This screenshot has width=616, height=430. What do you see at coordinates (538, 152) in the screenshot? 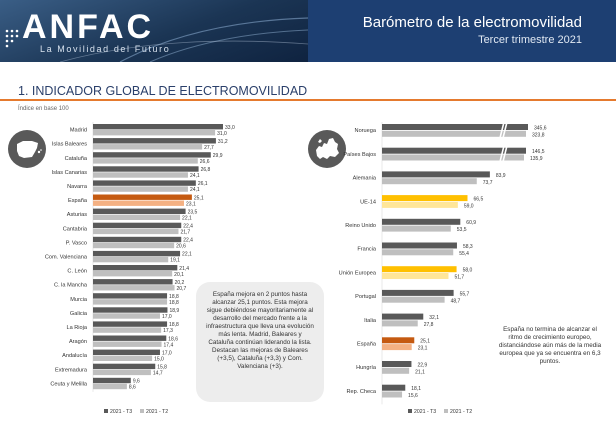
I see `value-label-t3-paises-bajos: 146,5` at bounding box center [538, 152].